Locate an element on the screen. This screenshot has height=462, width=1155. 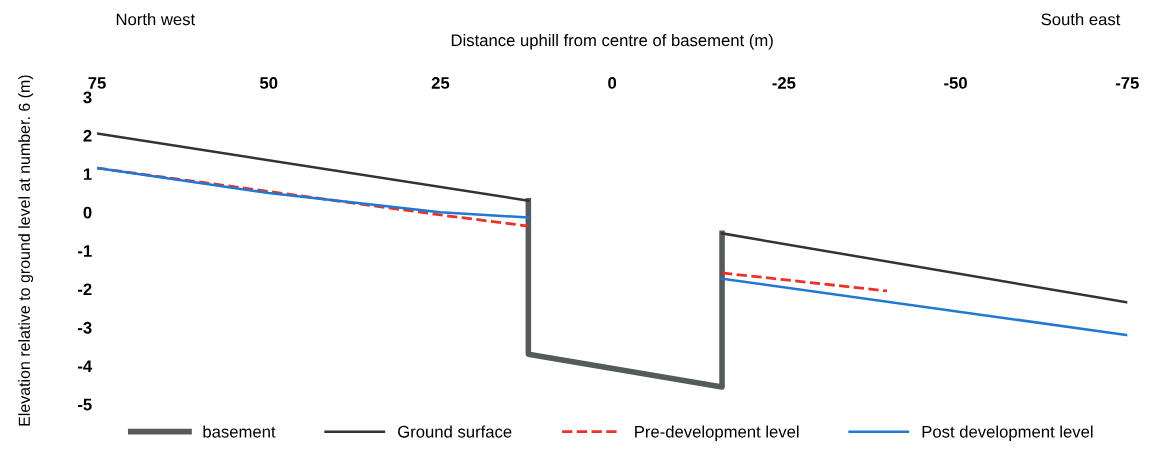
x-axis-title: Distance uphill from centre of basement (m) is located at coordinates (612, 41).